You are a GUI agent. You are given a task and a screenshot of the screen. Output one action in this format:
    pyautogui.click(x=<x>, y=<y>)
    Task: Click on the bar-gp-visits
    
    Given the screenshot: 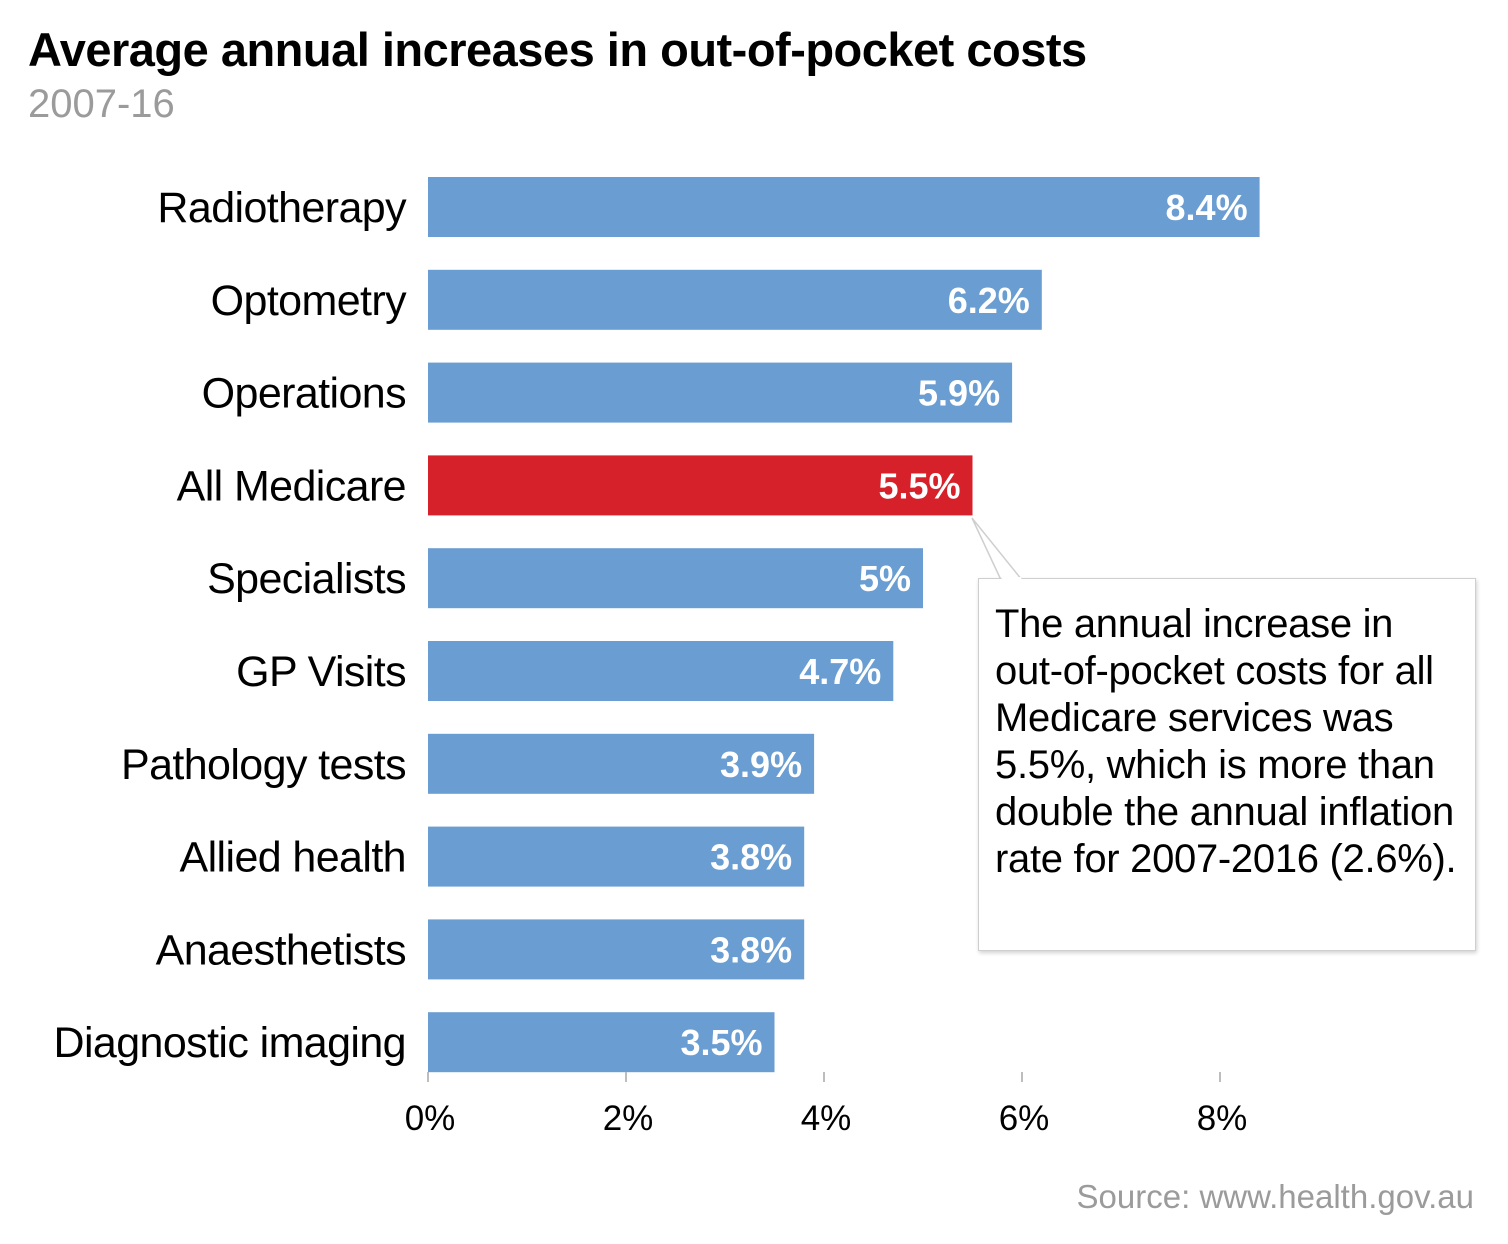 What is the action you would take?
    pyautogui.click(x=661, y=671)
    